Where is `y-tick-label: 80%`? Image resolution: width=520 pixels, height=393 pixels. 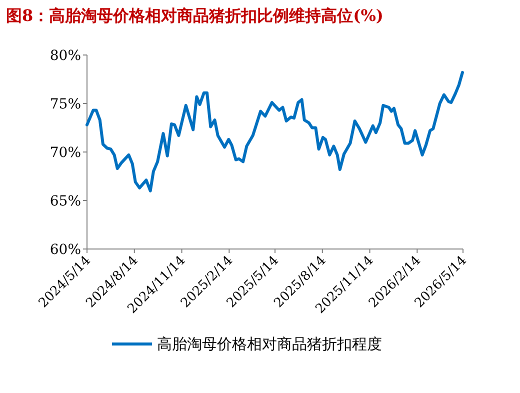
y-tick-label: 80% is located at coordinates (65, 56).